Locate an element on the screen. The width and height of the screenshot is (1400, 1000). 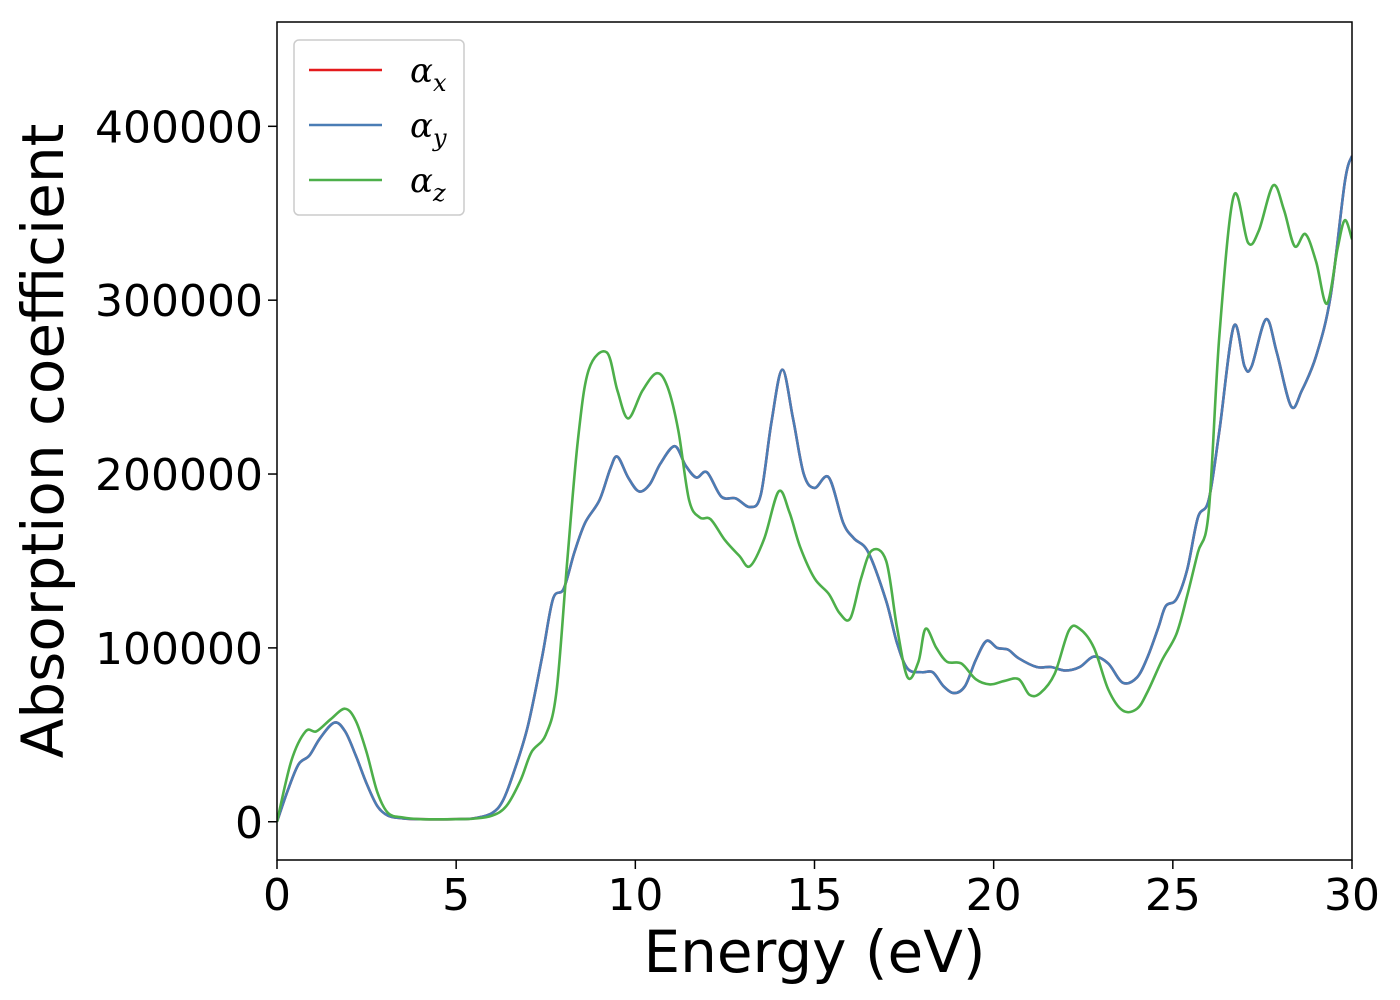
y-tick-label: 200000 is located at coordinates (179, 475).